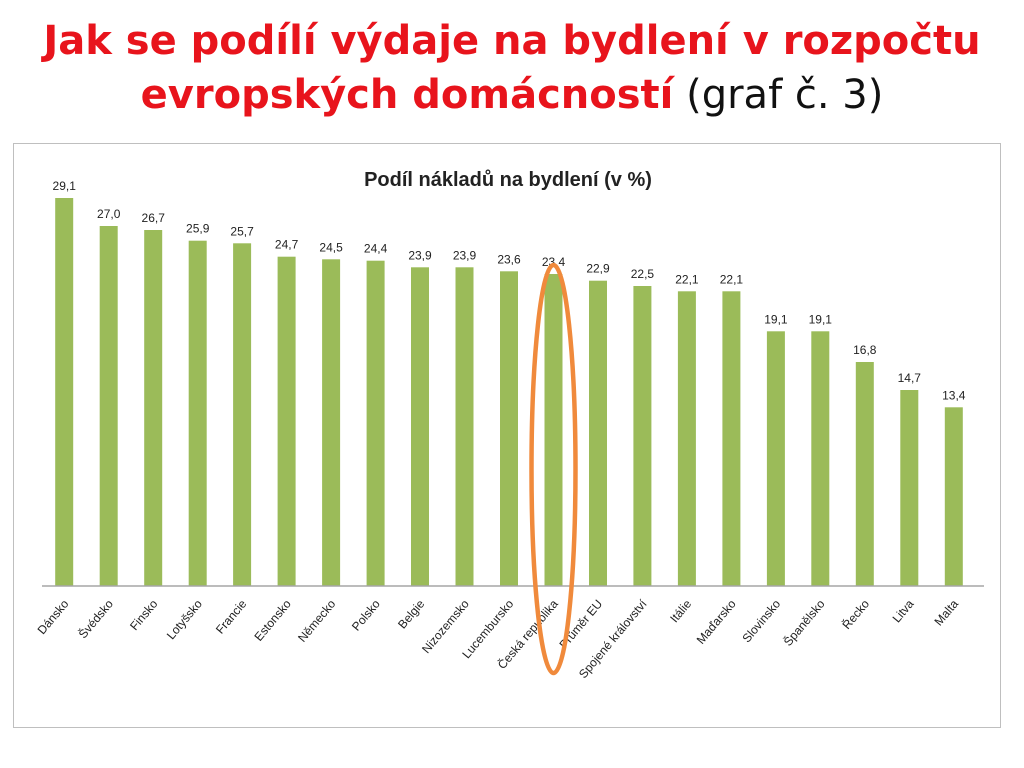 This screenshot has height=768, width=1024. Describe the element at coordinates (716, 622) in the screenshot. I see `x-tick-label: Maďarsko` at that location.